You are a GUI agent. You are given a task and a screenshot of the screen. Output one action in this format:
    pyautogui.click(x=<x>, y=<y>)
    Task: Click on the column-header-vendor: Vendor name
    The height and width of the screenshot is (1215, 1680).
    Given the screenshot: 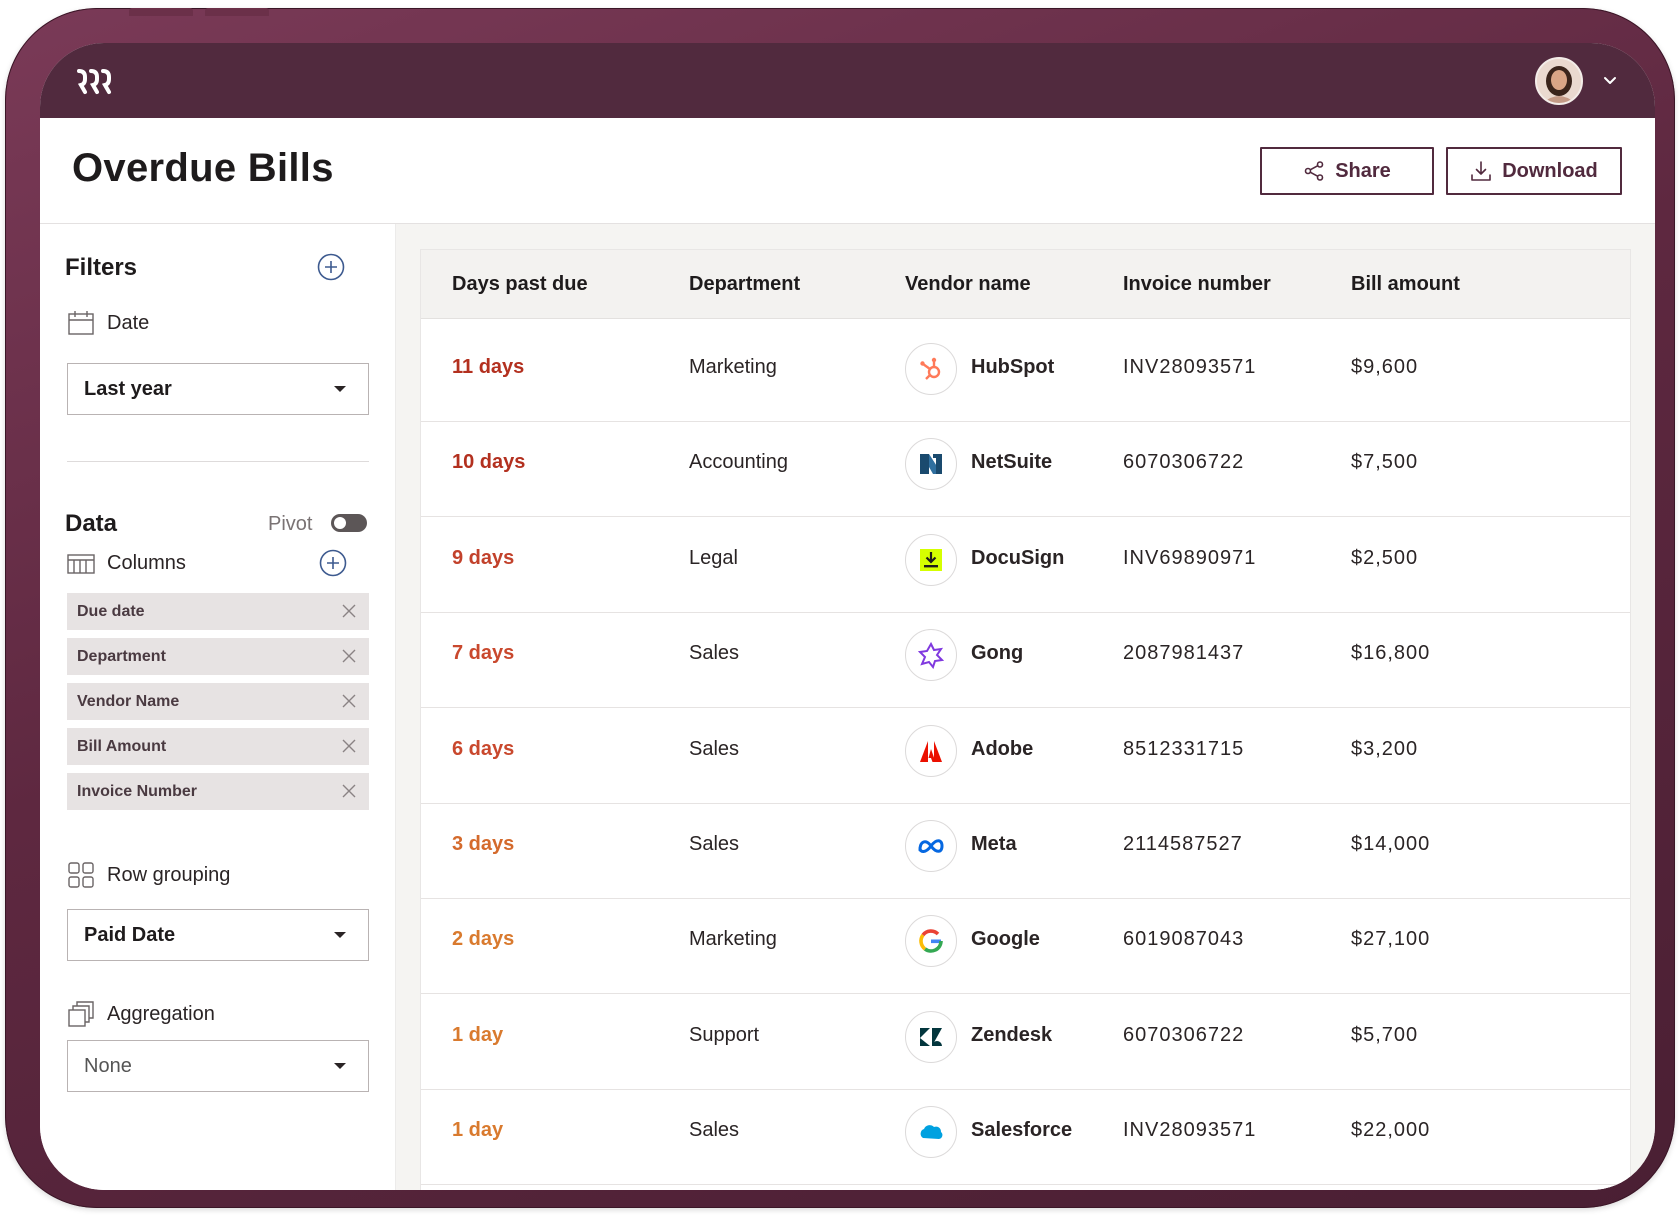 What is the action you would take?
    pyautogui.click(x=968, y=284)
    